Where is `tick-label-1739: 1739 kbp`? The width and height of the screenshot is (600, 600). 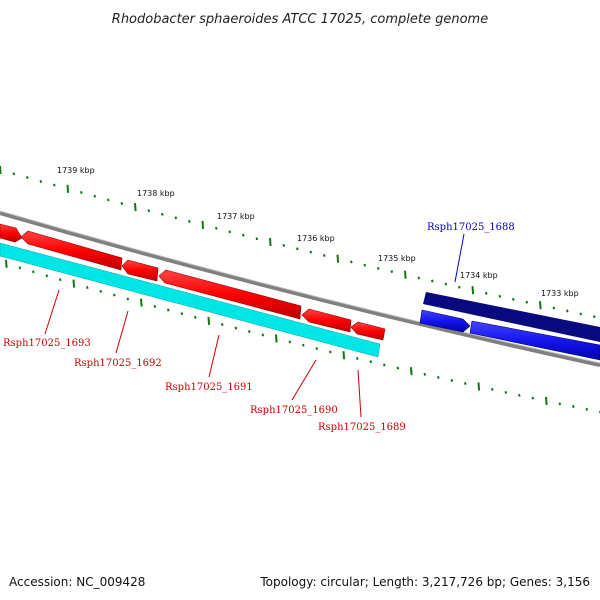
tick-label-1739: 1739 kbp is located at coordinates (76, 170).